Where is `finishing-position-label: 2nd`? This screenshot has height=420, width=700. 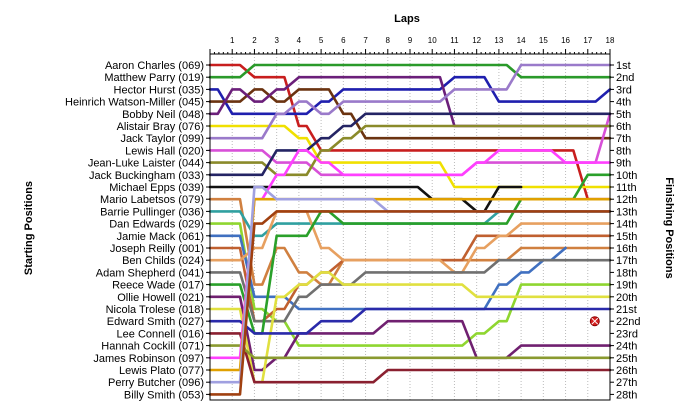
finishing-position-label: 2nd is located at coordinates (625, 78).